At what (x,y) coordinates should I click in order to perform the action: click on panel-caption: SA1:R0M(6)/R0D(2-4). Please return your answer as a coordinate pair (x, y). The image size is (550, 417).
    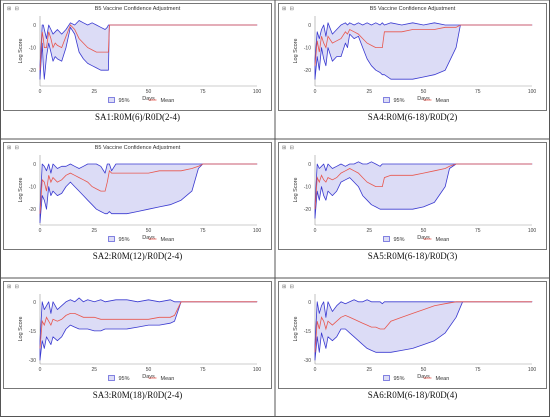
    Looking at the image, I should click on (137, 117).